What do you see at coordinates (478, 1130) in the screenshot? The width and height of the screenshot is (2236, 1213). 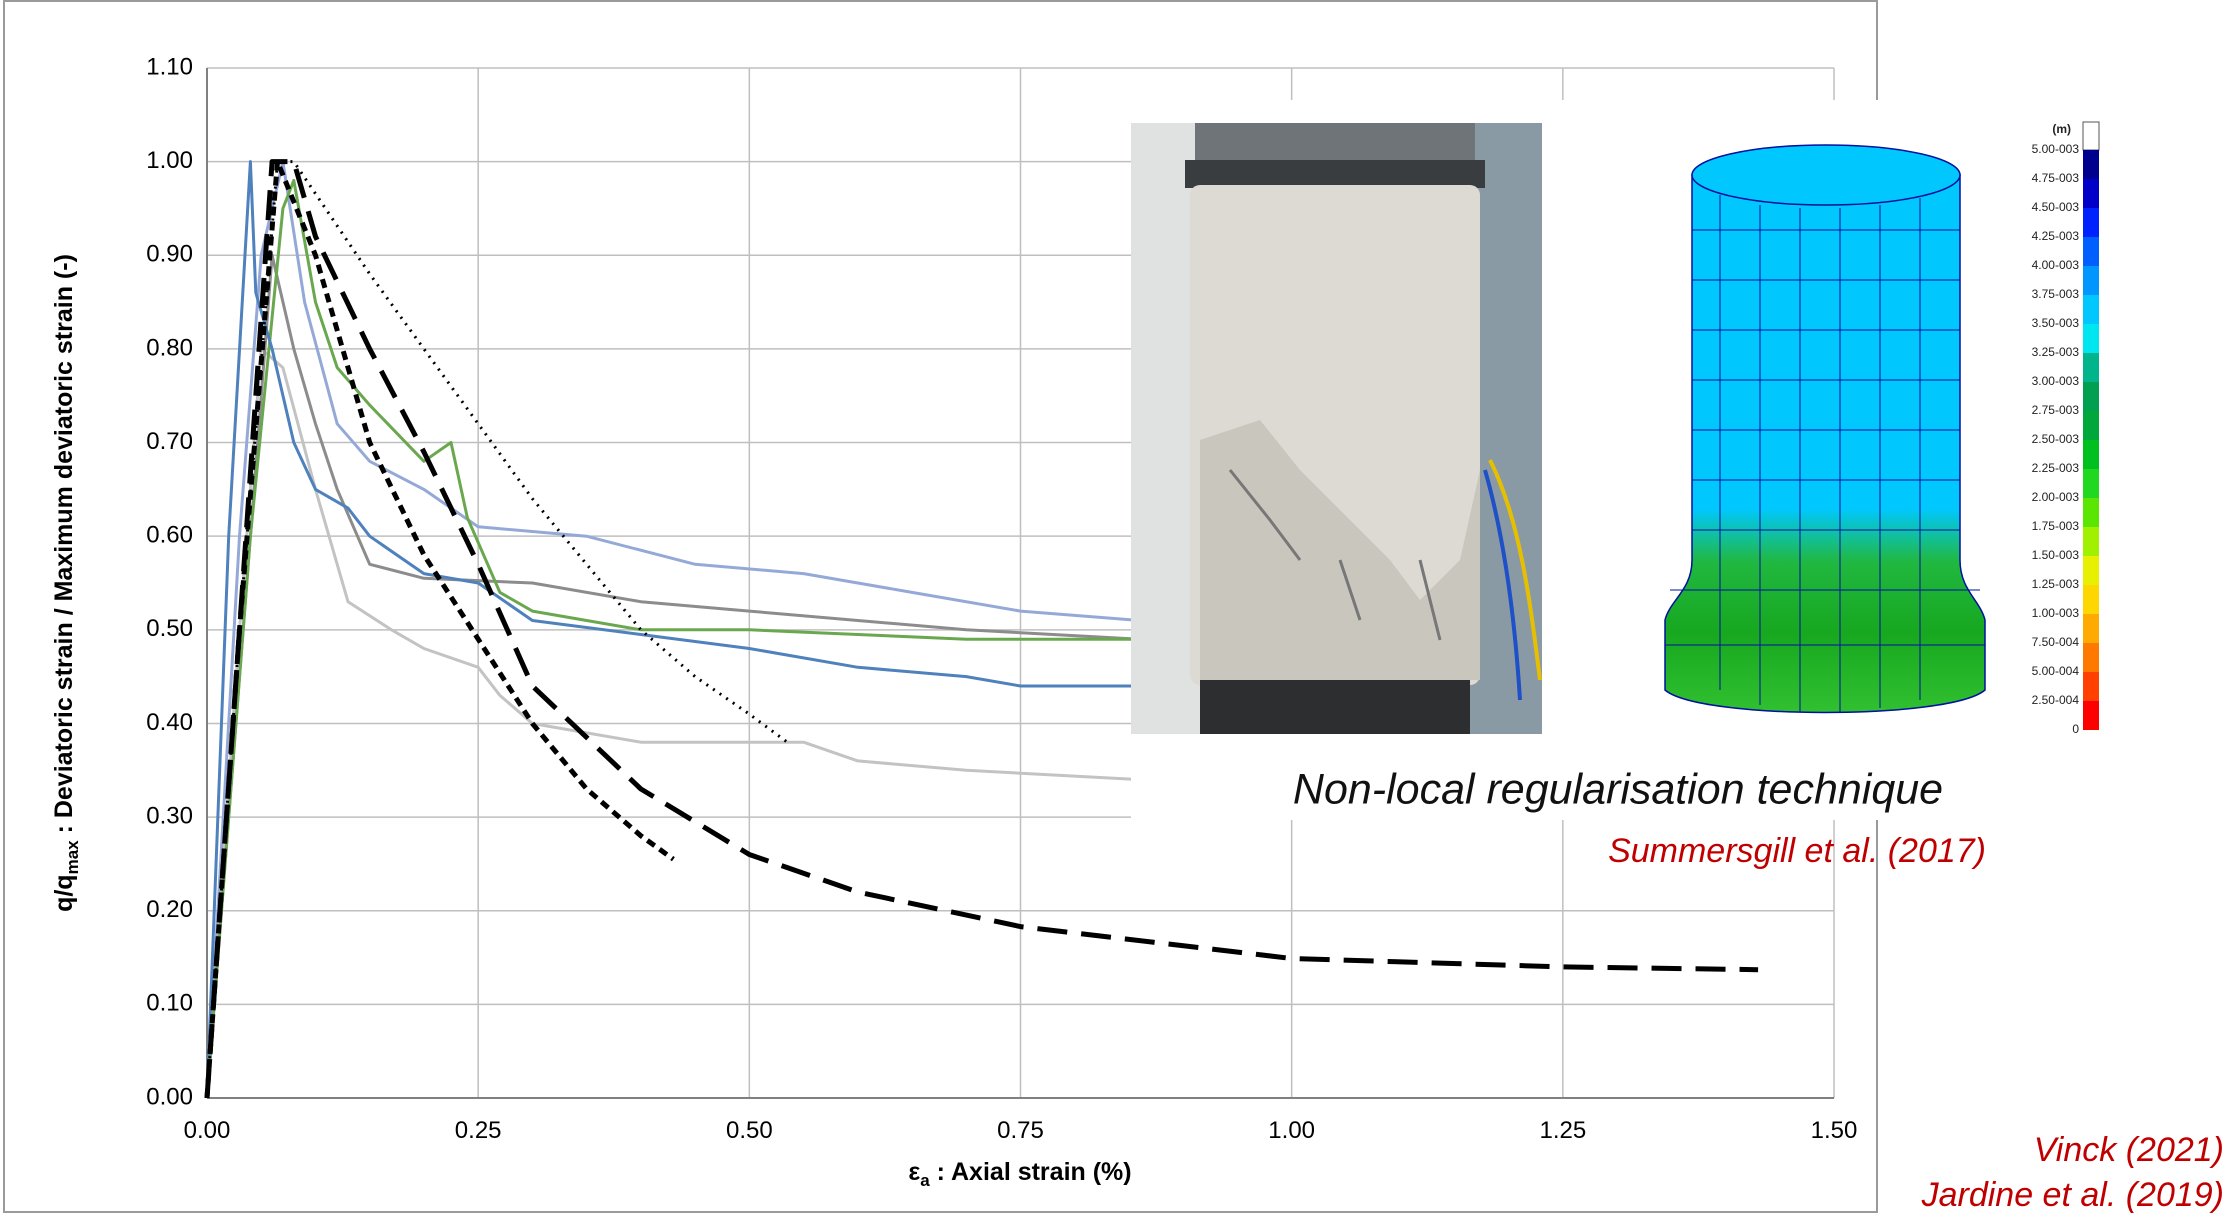 I see `x-tick-label: 0.25` at bounding box center [478, 1130].